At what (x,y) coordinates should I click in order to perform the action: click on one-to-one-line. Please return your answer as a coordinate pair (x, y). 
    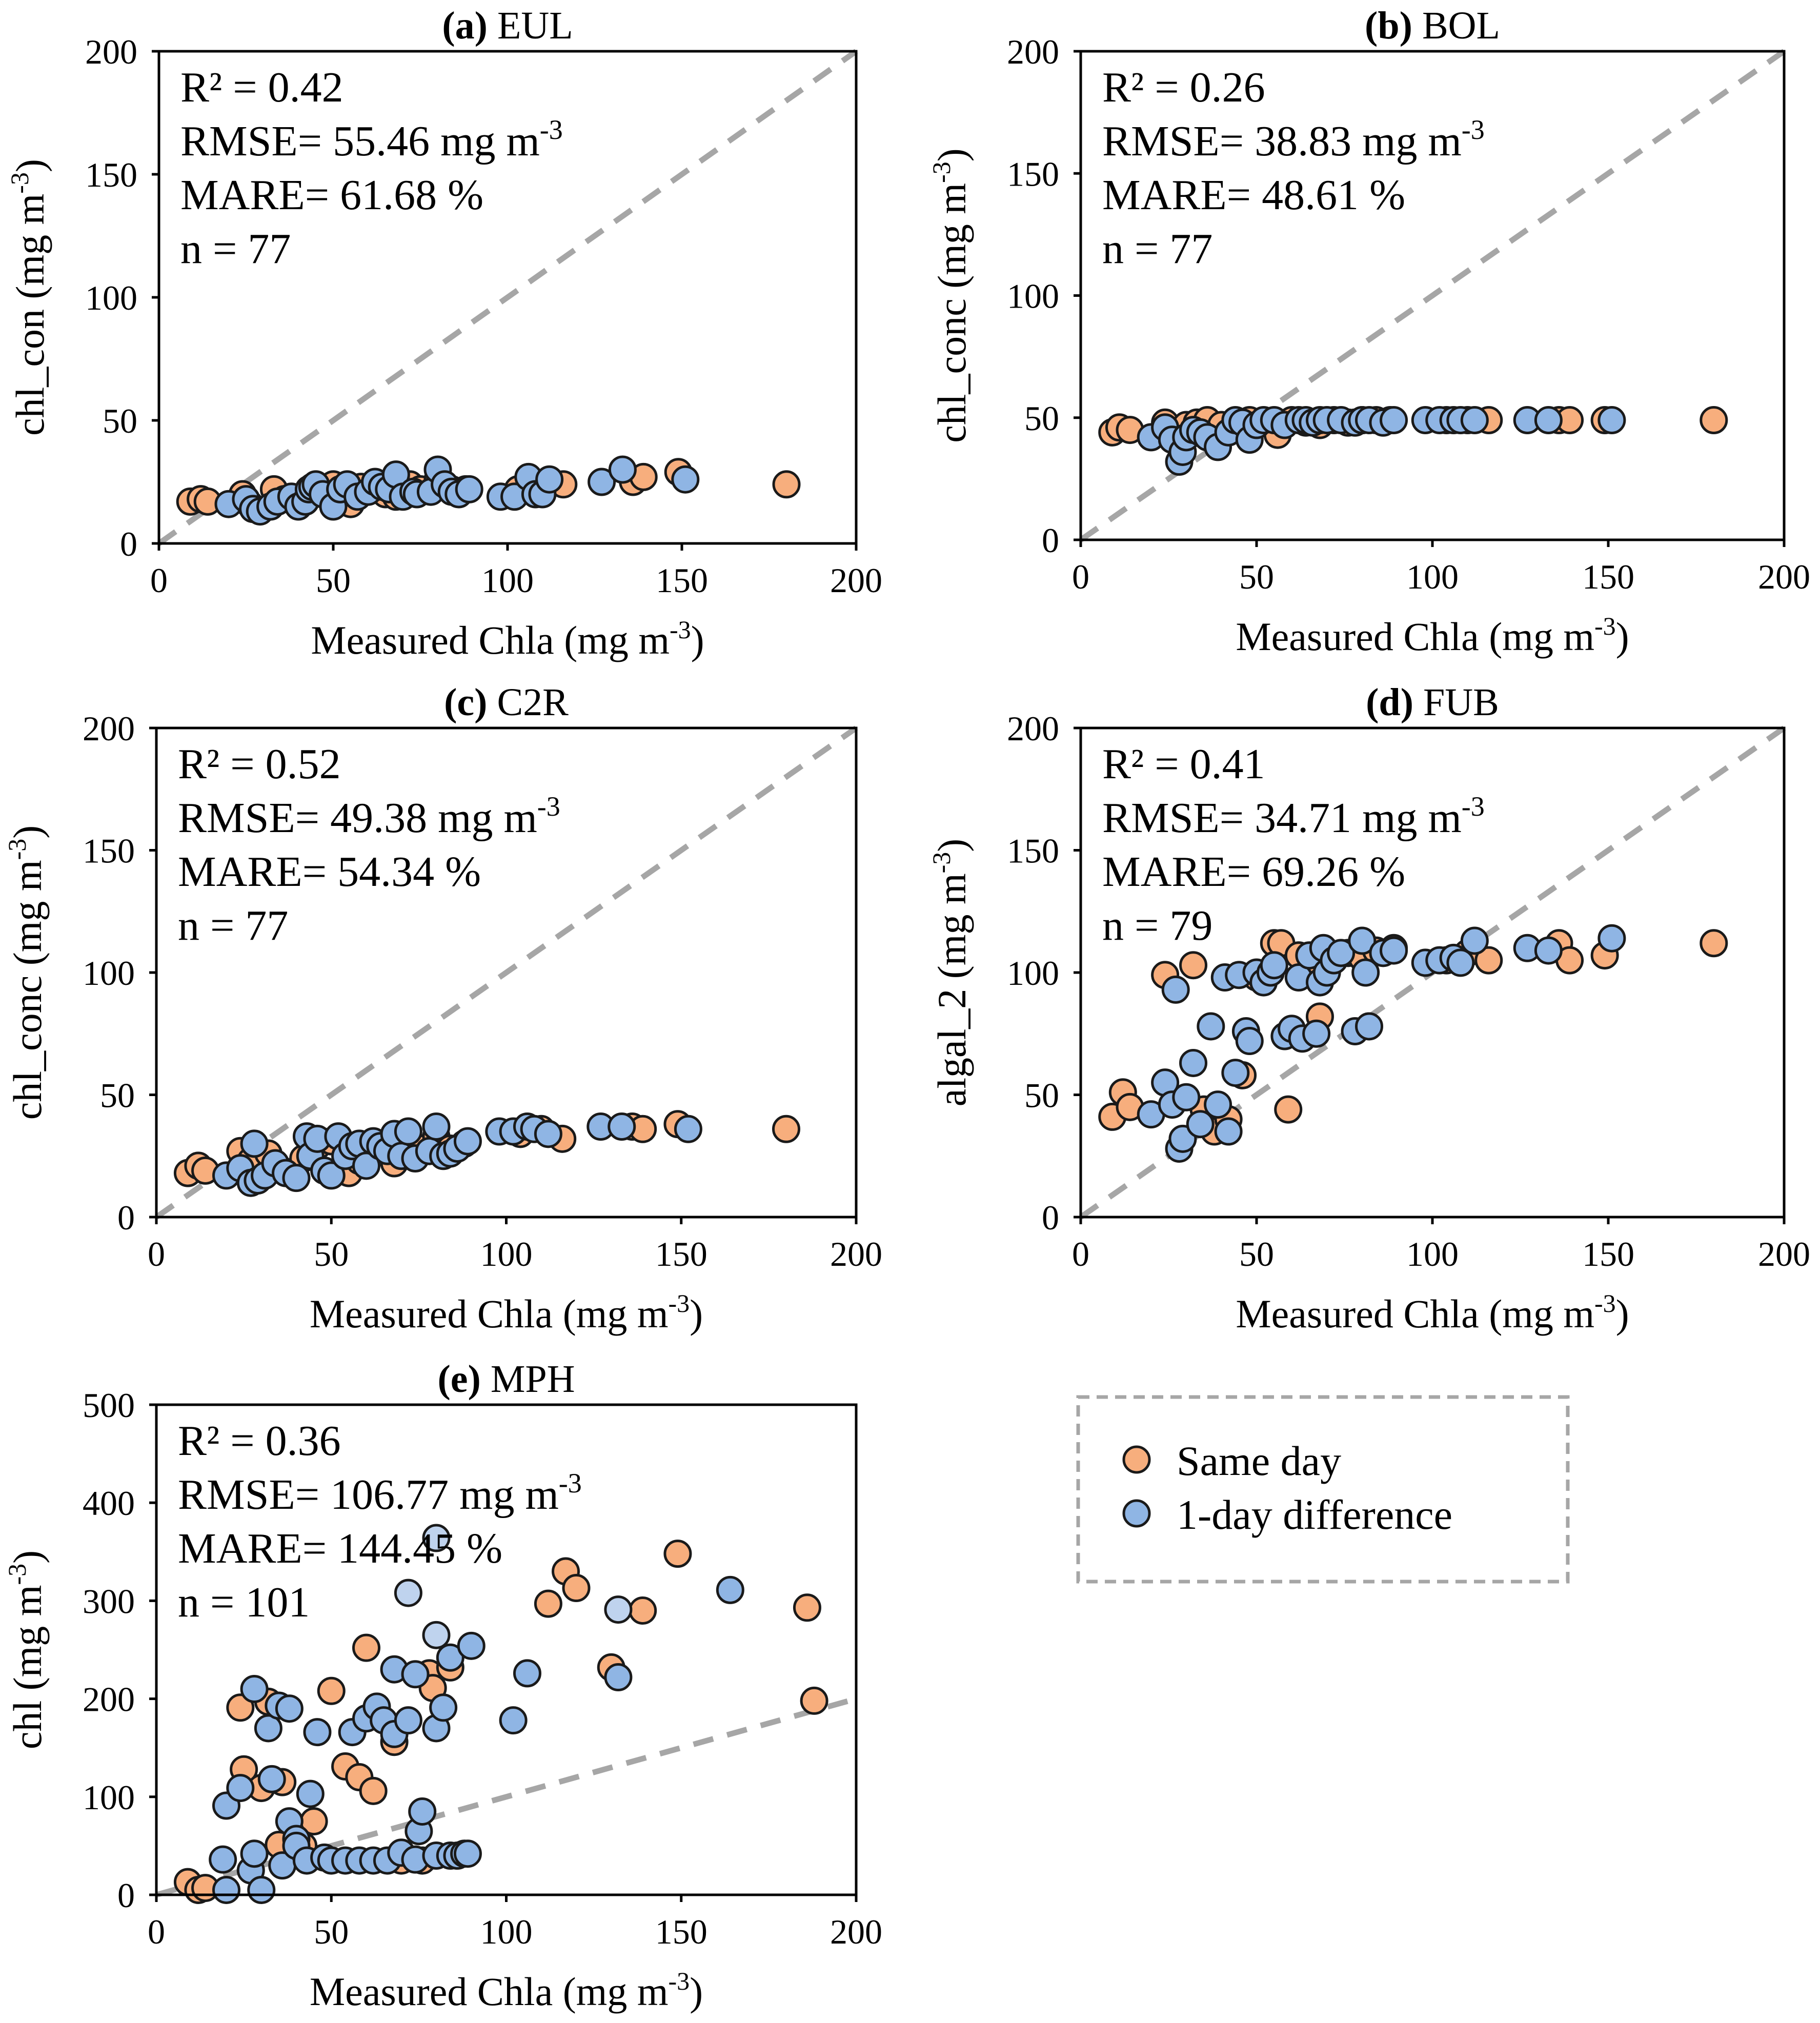
    Looking at the image, I should click on (506, 972).